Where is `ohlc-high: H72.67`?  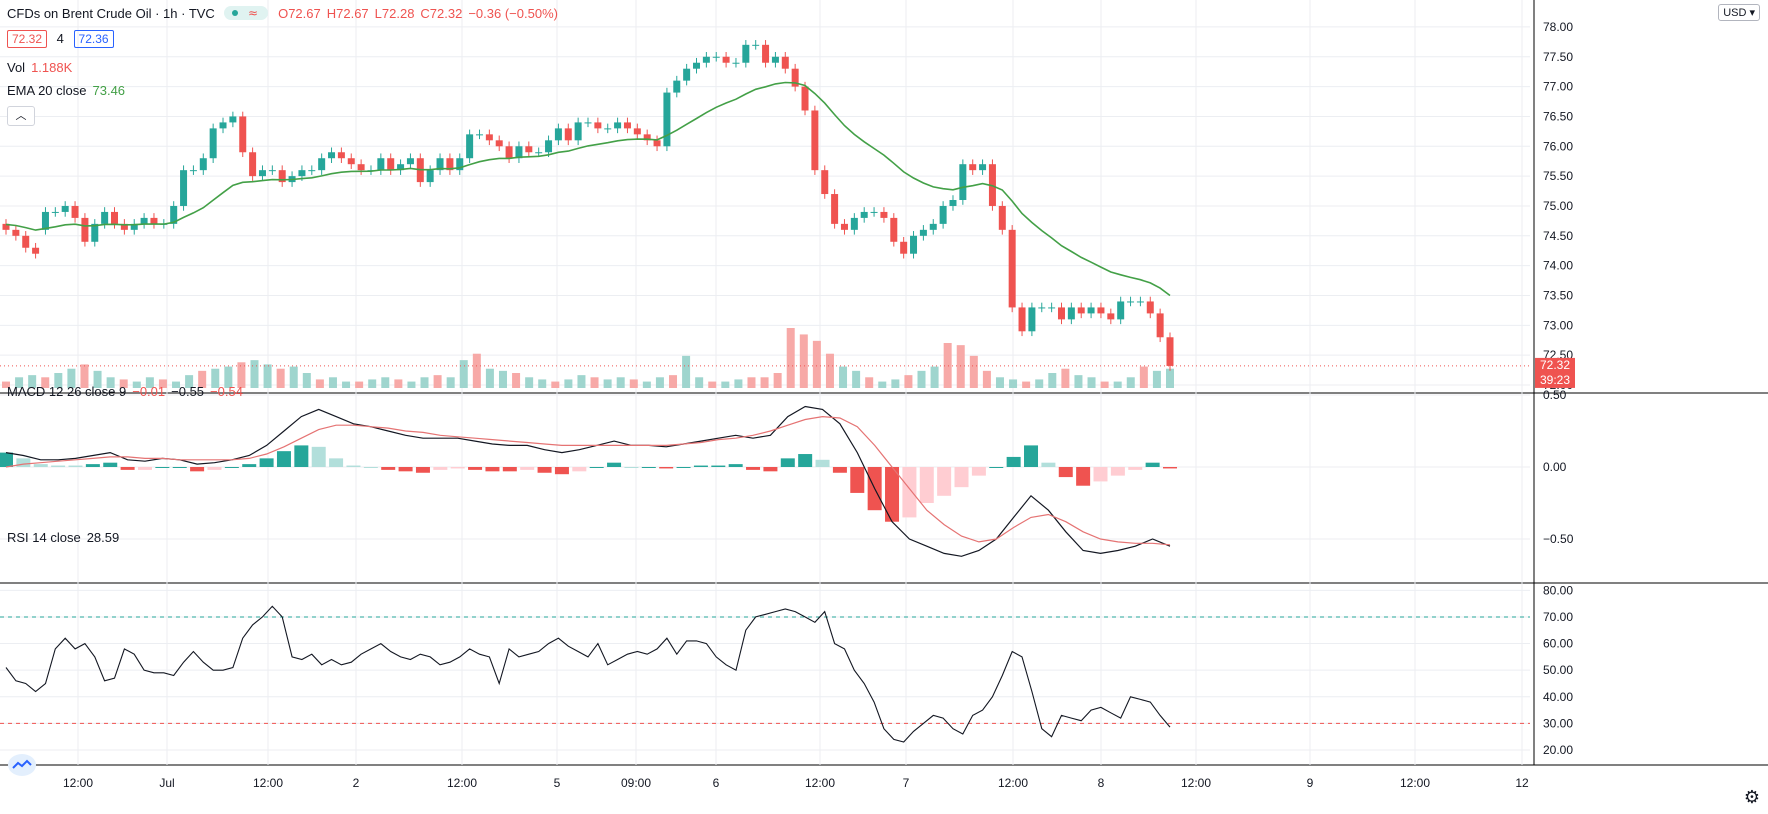
ohlc-high: H72.67 is located at coordinates (347, 13).